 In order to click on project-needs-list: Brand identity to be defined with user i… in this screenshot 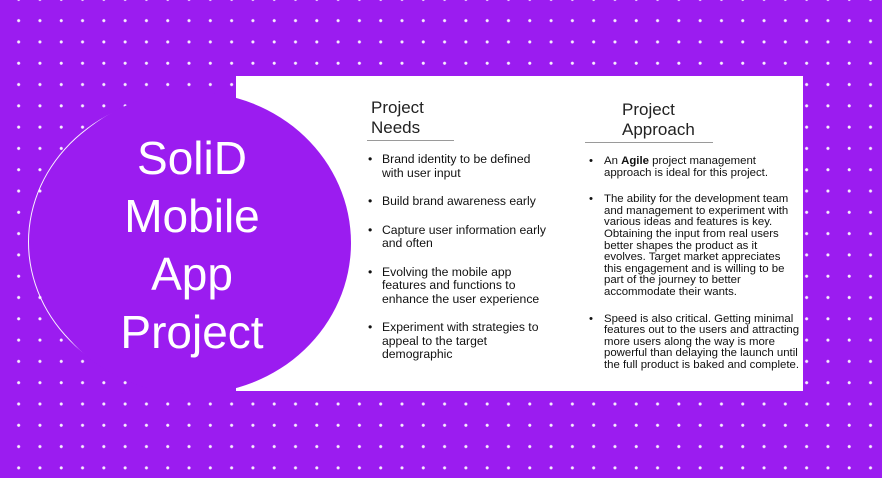, I will do `click(457, 257)`.